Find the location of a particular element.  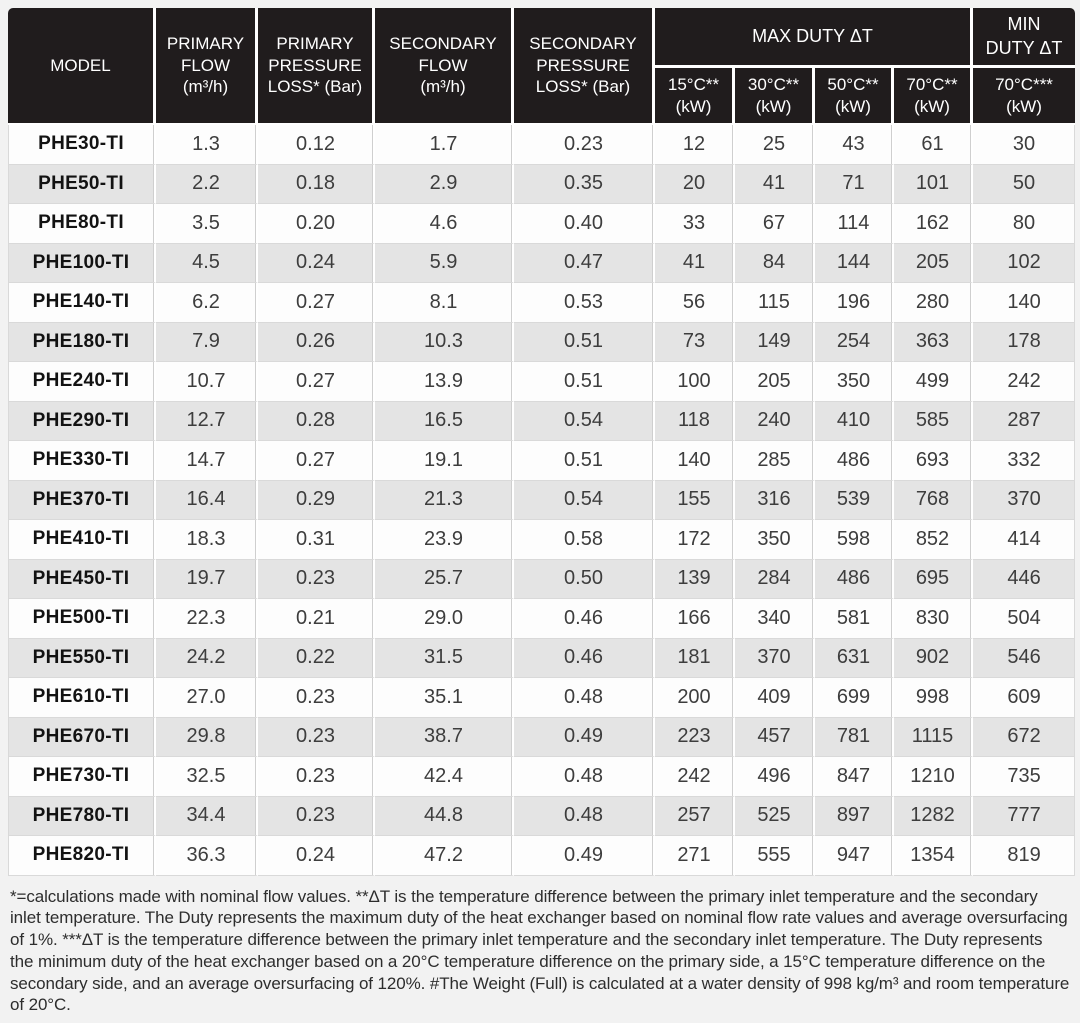

cell-model: PHE330-TI is located at coordinates (82, 461).